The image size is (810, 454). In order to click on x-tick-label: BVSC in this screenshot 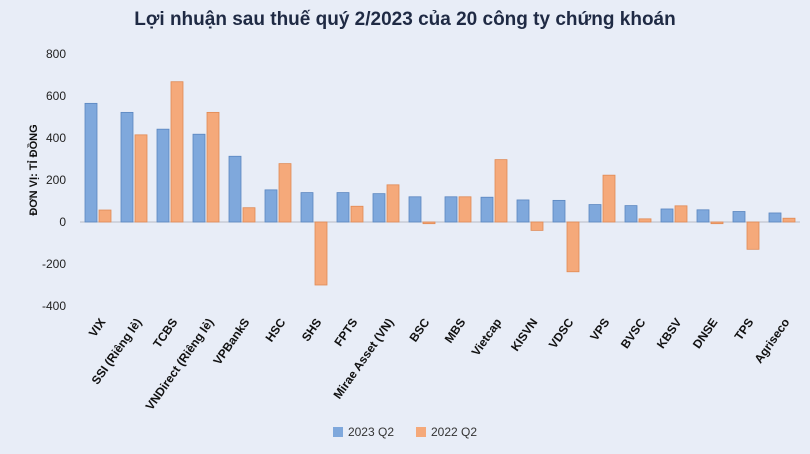, I will do `click(633, 333)`.